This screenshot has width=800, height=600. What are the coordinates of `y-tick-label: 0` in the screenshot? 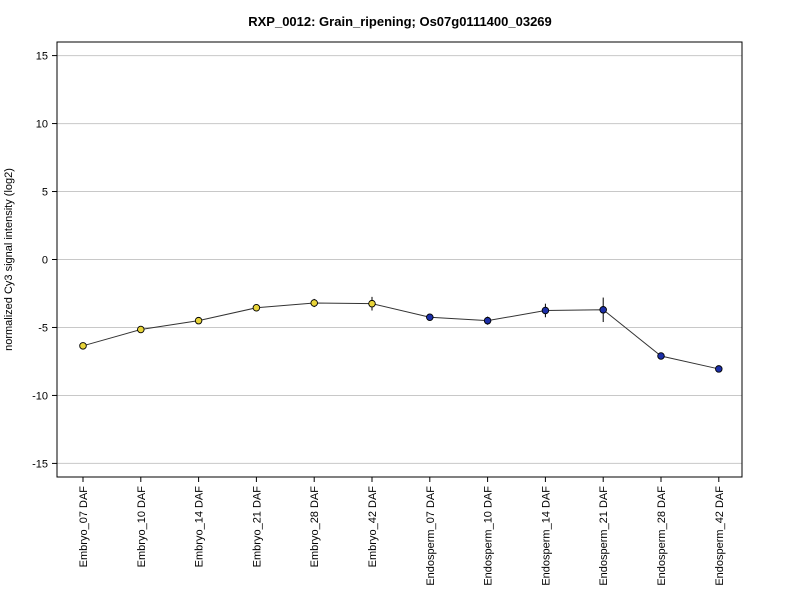 It's located at (45, 261).